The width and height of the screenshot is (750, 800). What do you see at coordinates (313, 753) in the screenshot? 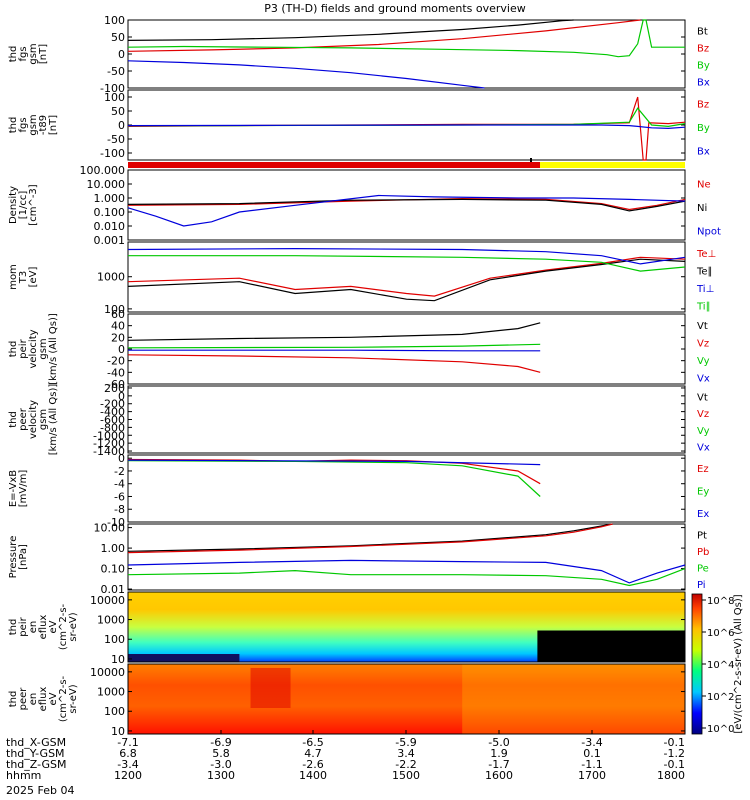
I see `x-axis-value: 4.7` at bounding box center [313, 753].